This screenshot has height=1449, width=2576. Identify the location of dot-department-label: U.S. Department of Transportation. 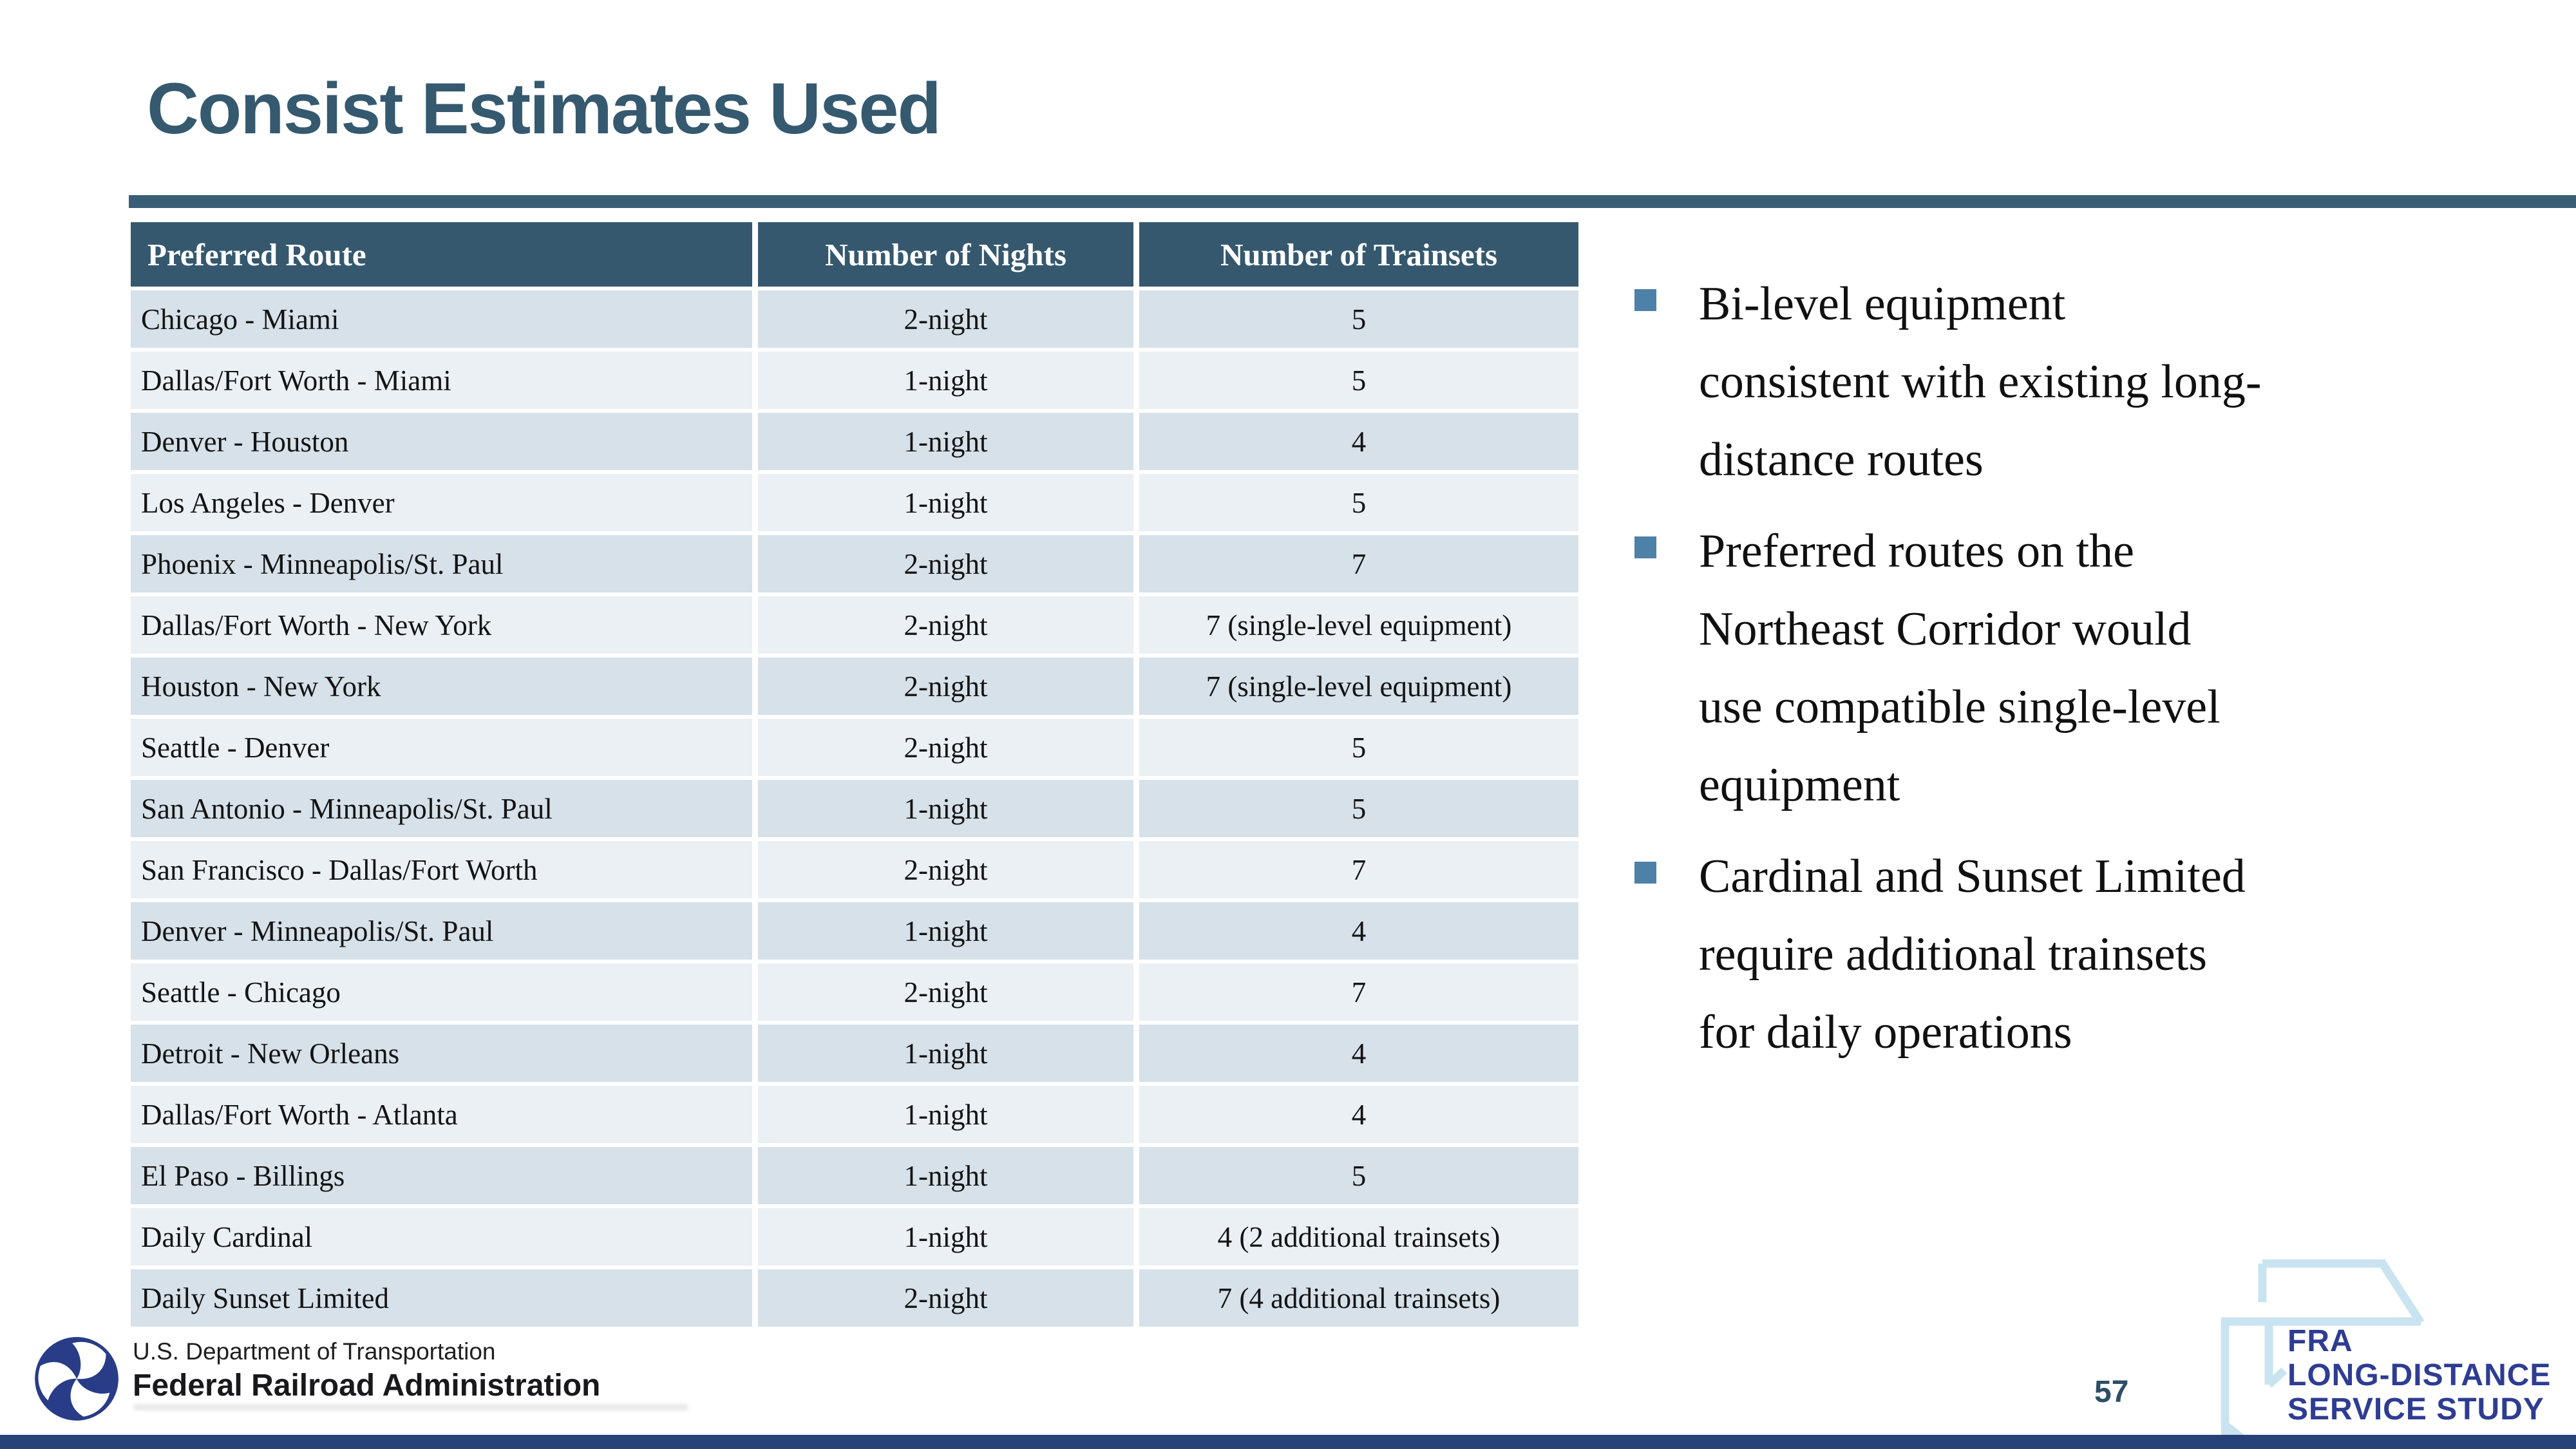
(314, 1351).